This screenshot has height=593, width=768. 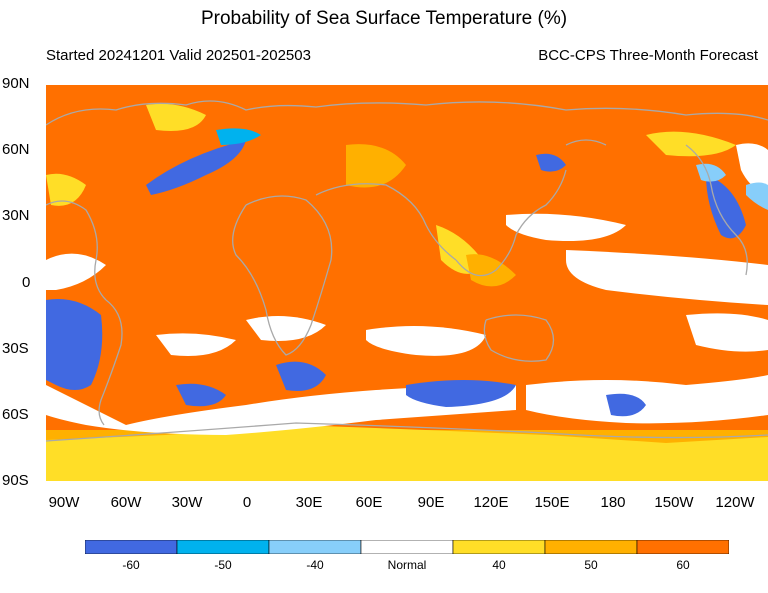 I want to click on colorbar, so click(x=407, y=547).